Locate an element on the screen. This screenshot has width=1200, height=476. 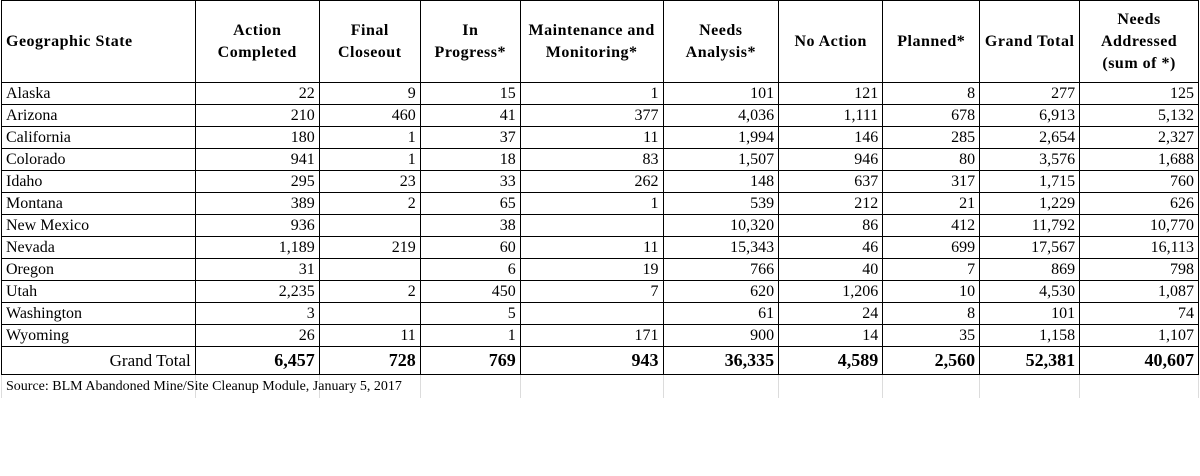
value-cell: 80 is located at coordinates (931, 159).